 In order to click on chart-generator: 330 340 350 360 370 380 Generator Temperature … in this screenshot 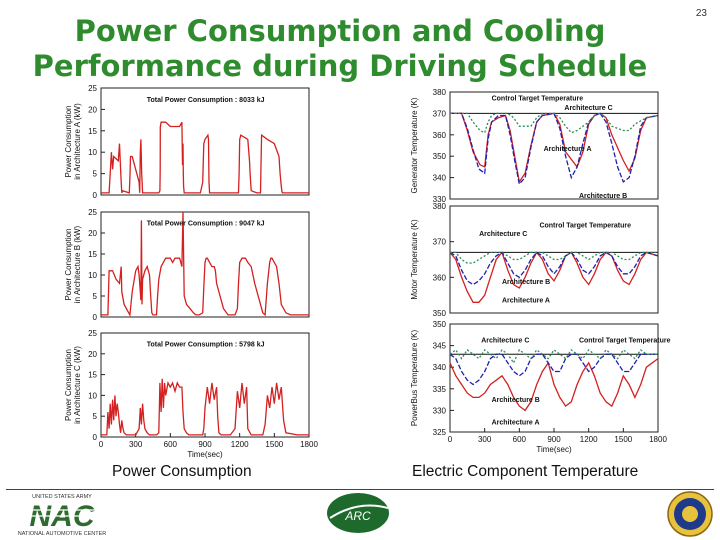, I will do `click(534, 146)`.